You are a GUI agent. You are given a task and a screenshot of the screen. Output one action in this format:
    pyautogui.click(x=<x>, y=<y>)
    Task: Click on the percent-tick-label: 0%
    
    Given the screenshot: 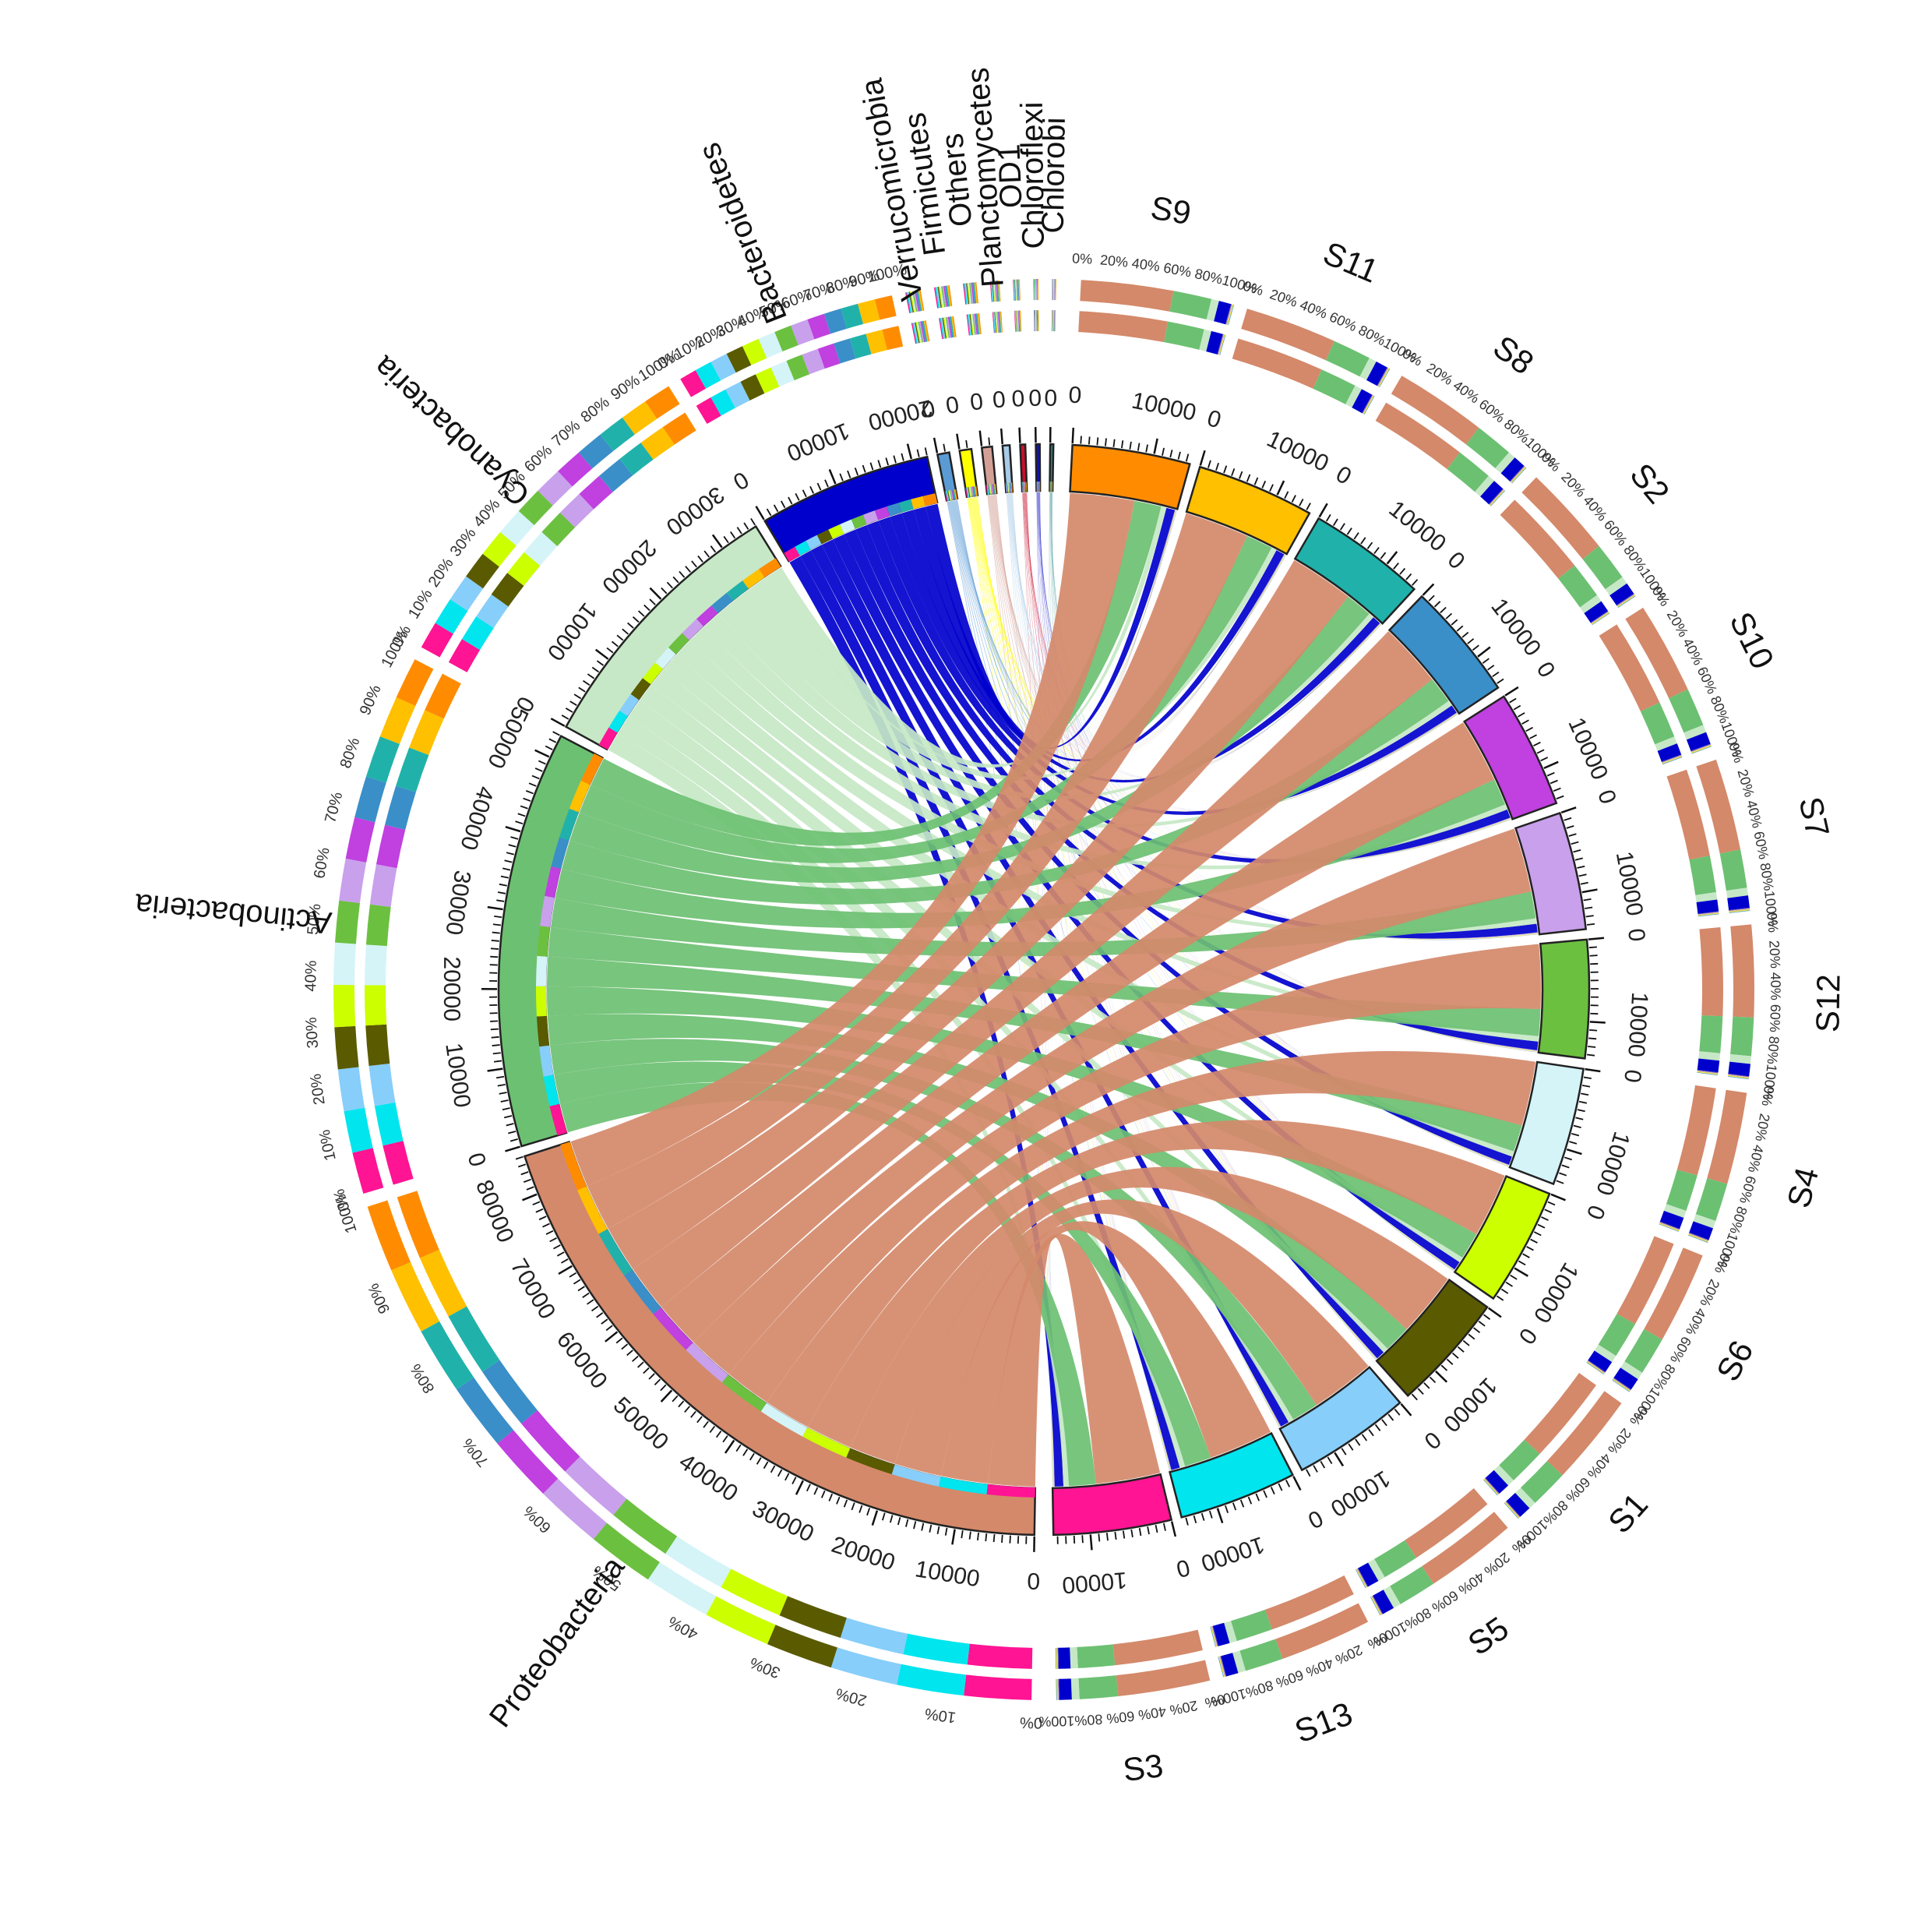 What is the action you would take?
    pyautogui.click(x=1773, y=922)
    